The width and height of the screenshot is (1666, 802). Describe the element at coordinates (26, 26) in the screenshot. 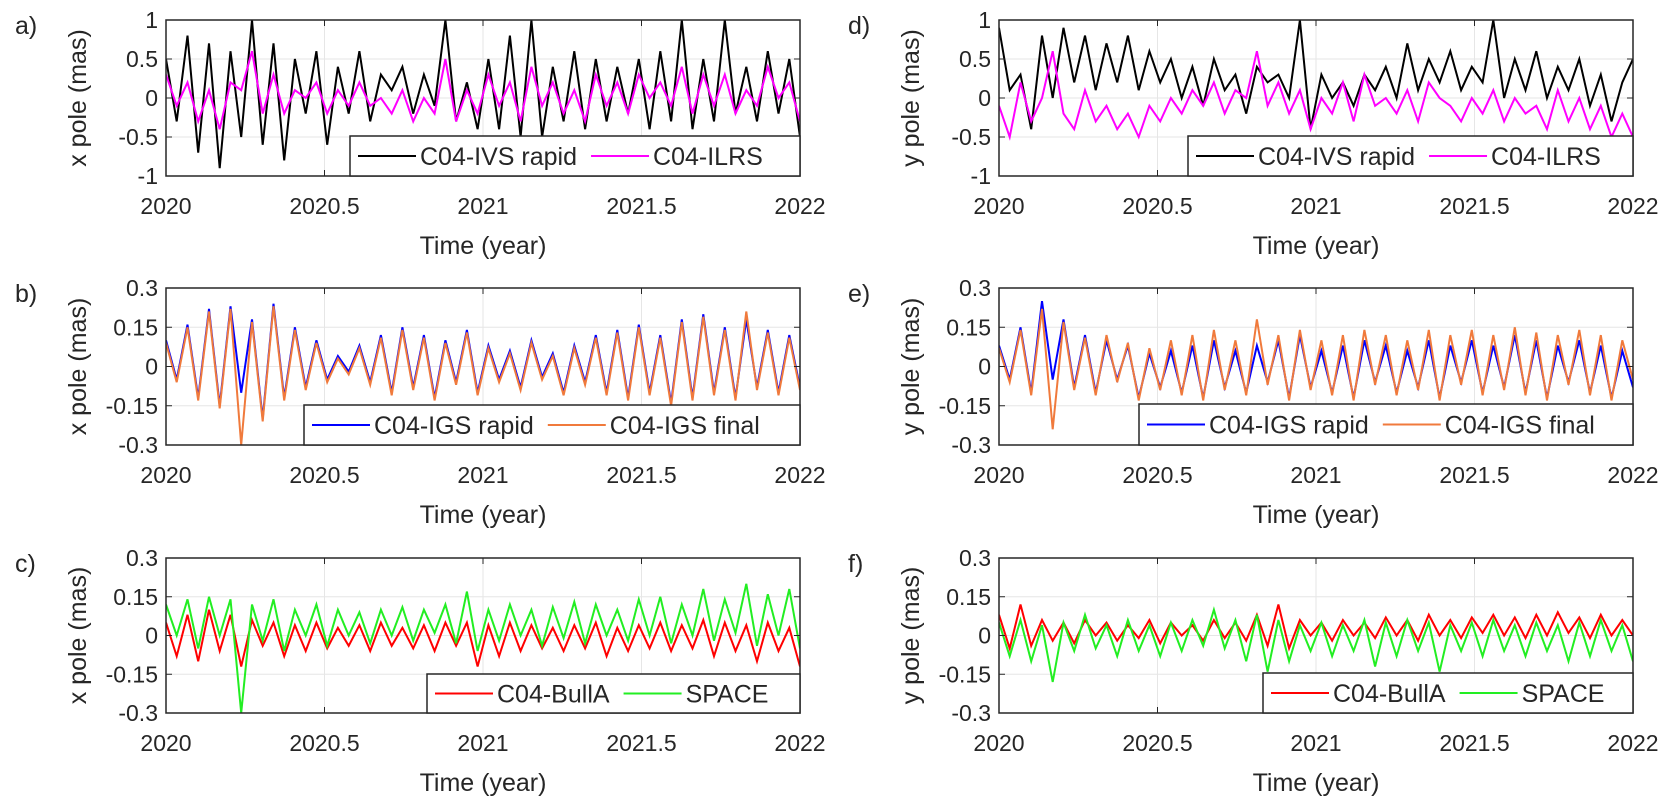

I see `panel-label: a)` at that location.